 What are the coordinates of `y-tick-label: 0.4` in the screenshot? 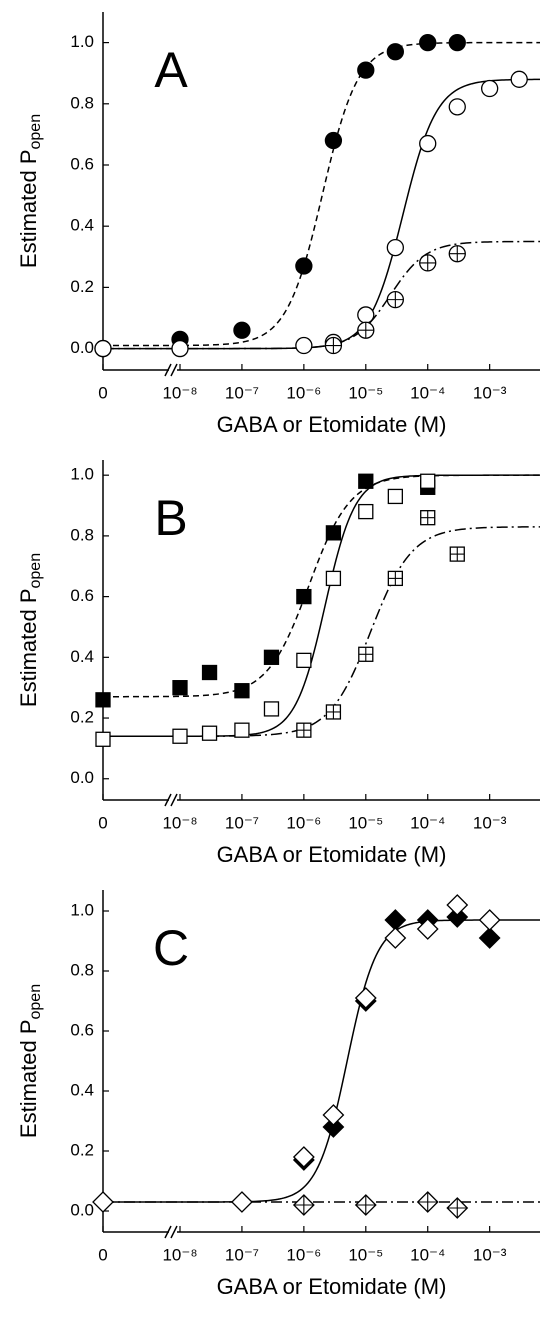 It's located at (82, 225).